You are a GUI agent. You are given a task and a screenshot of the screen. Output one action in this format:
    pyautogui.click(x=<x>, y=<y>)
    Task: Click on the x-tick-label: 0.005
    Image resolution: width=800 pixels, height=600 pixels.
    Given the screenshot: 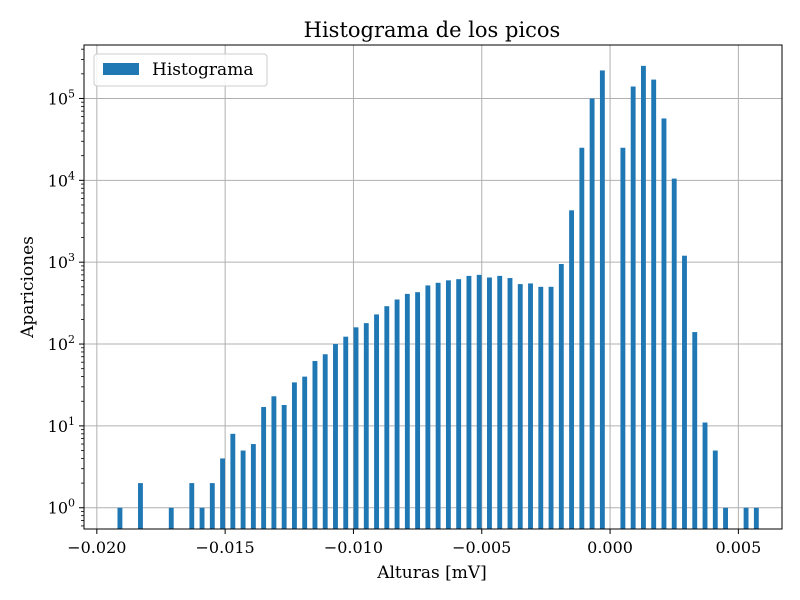 What is the action you would take?
    pyautogui.click(x=738, y=547)
    